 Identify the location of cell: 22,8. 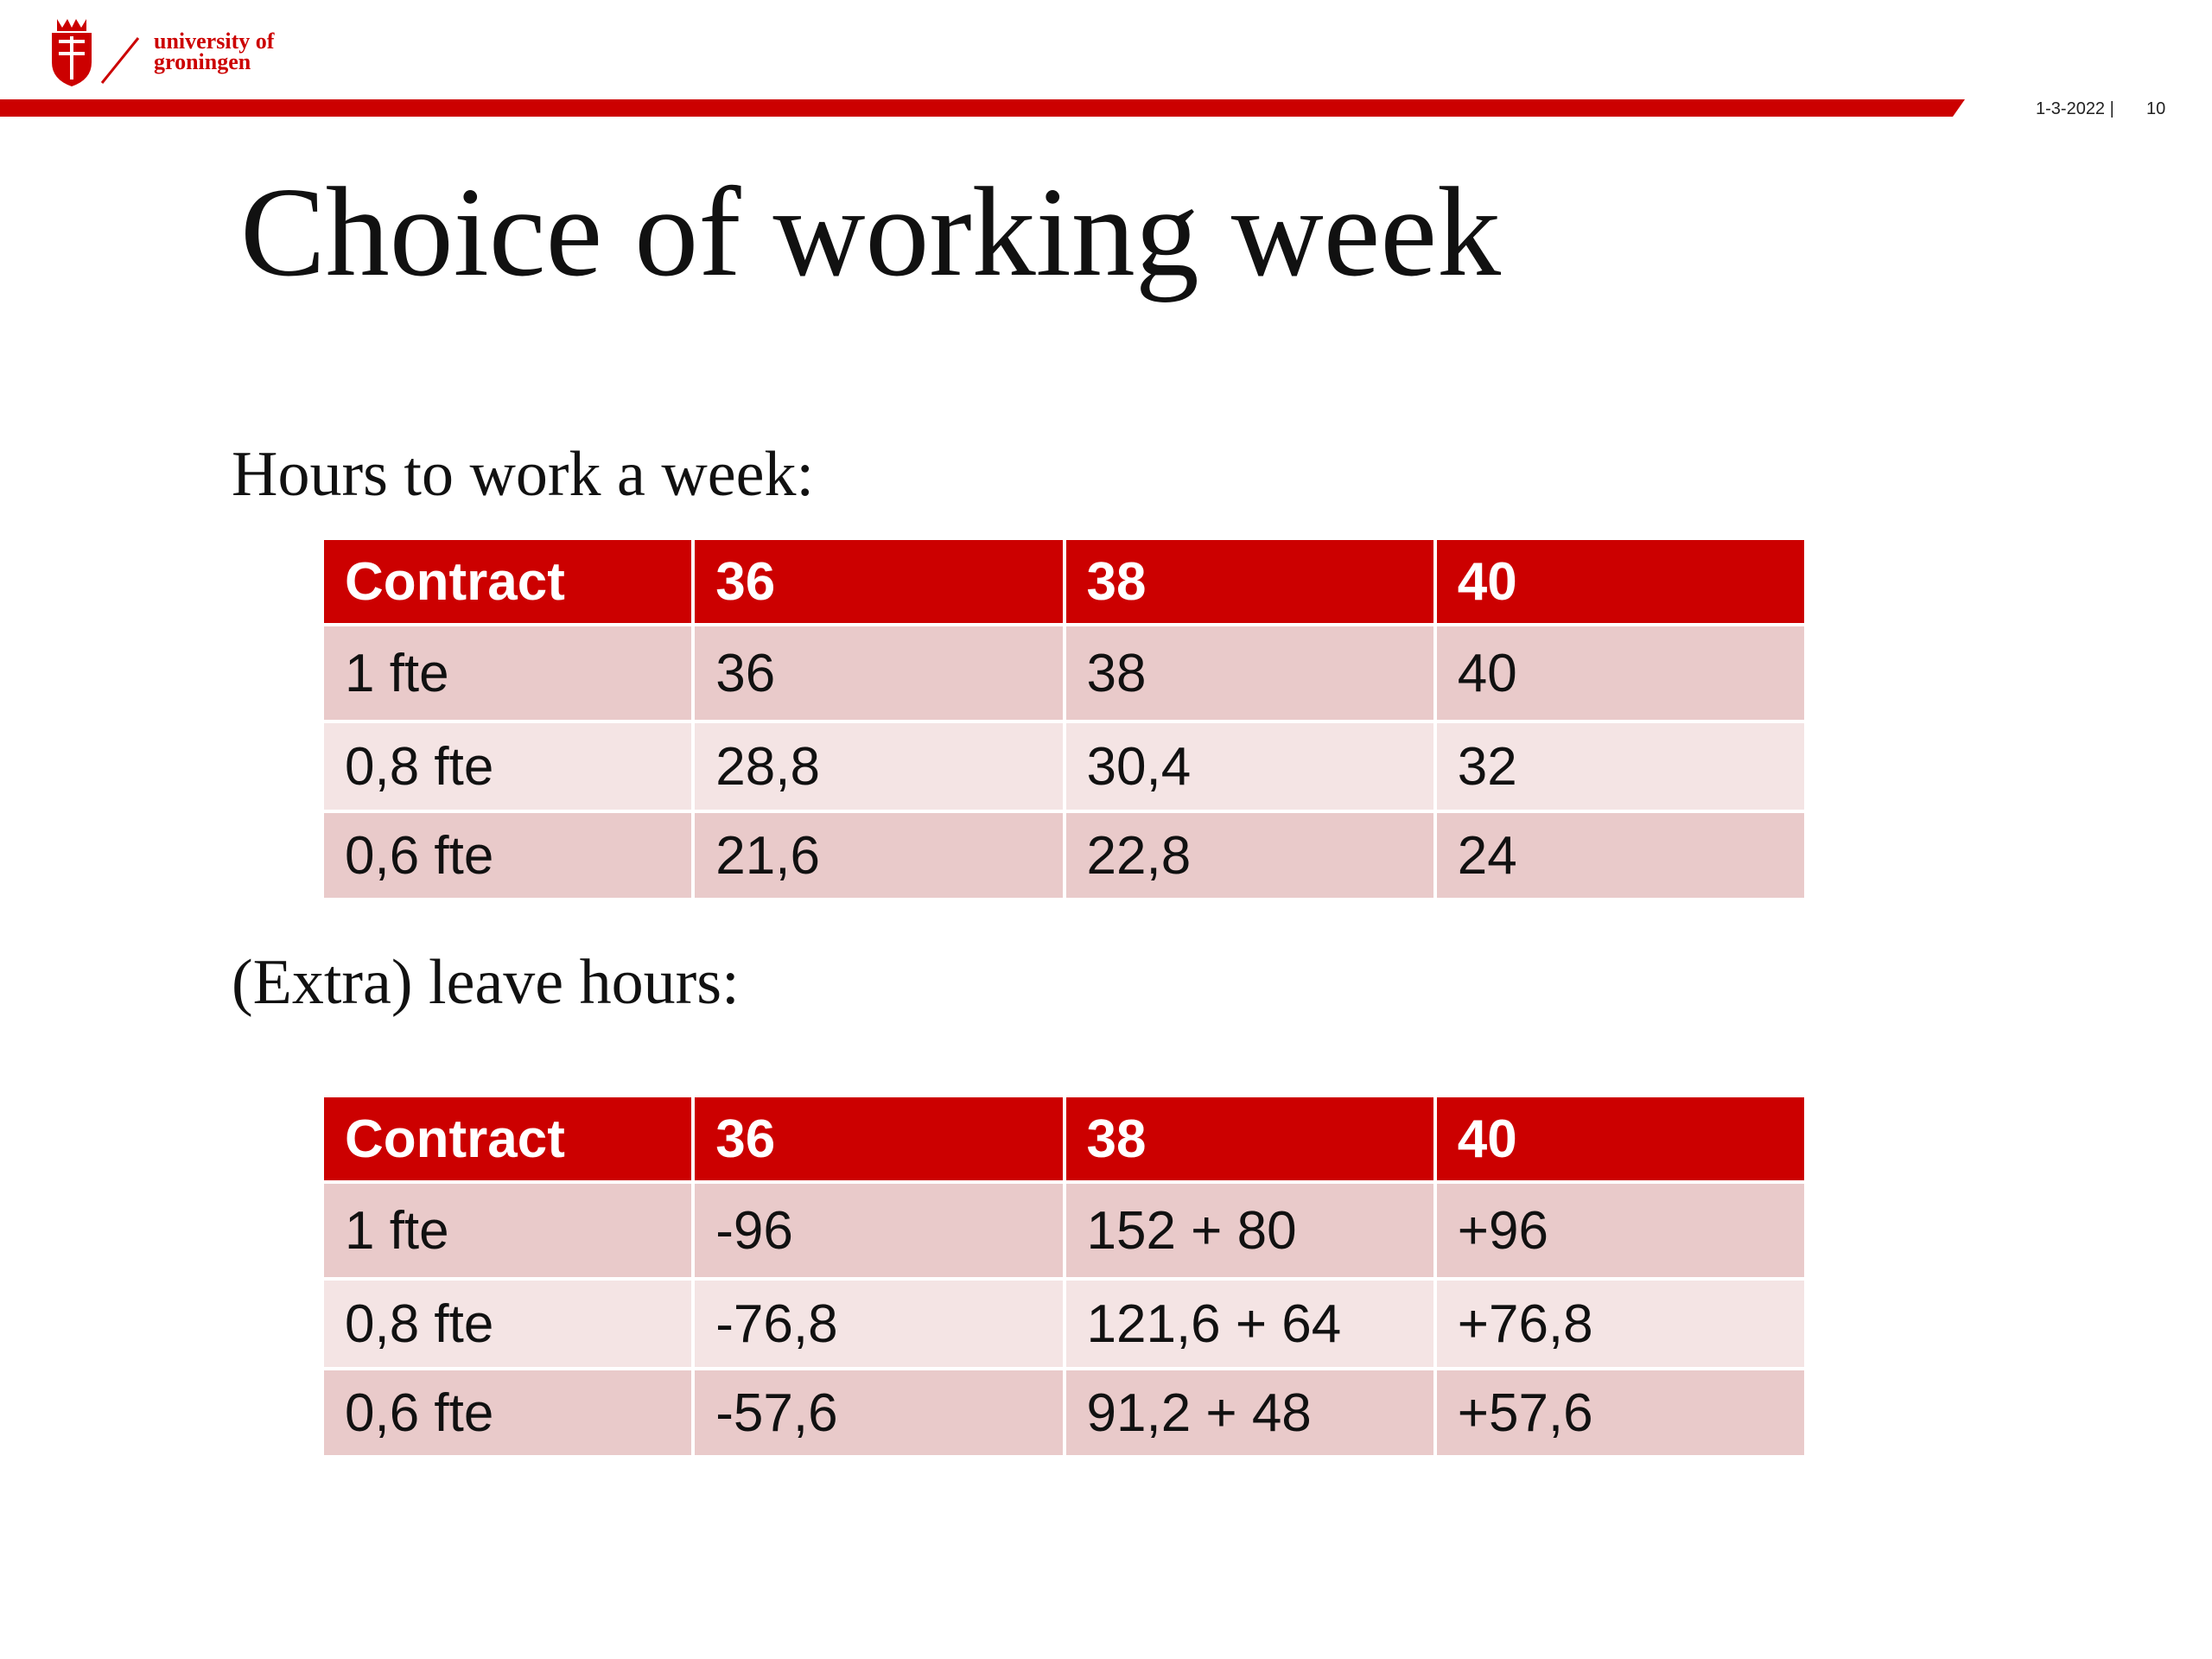
(1249, 855).